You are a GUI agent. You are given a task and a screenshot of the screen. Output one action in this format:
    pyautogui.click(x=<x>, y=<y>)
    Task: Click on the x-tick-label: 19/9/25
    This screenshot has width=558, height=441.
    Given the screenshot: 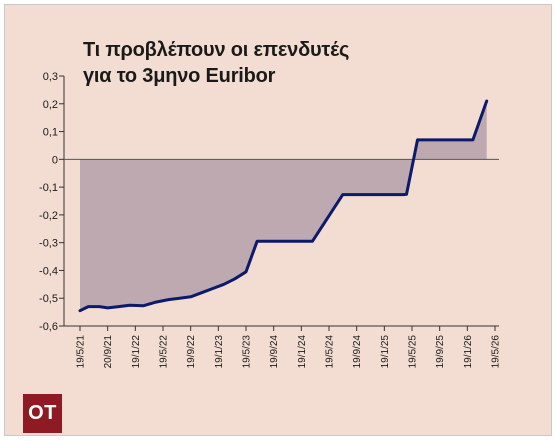 What is the action you would take?
    pyautogui.click(x=440, y=352)
    